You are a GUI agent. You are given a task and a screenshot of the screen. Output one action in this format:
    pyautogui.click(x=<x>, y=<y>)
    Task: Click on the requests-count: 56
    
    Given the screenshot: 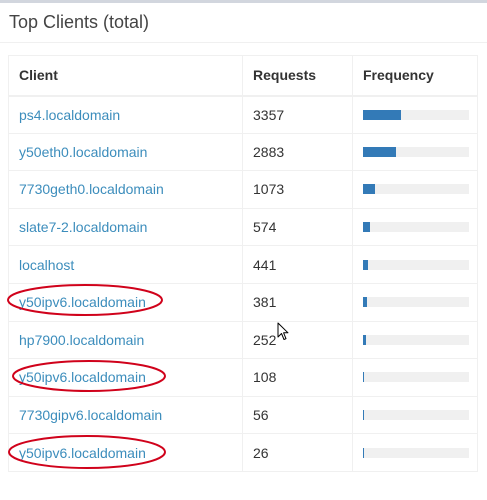 What is the action you would take?
    pyautogui.click(x=297, y=415)
    